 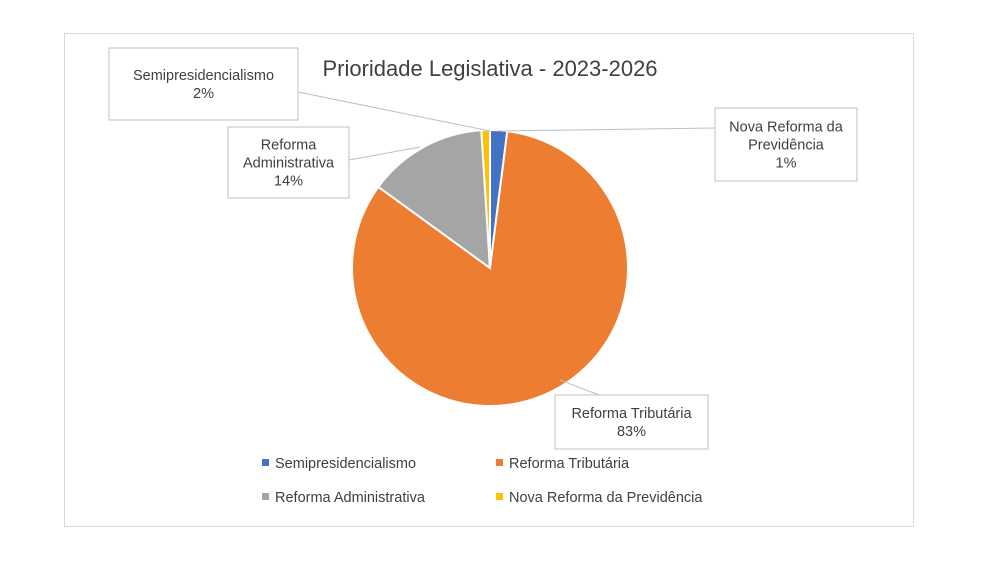 I want to click on legend-label: Reforma Administrativa, so click(x=350, y=498).